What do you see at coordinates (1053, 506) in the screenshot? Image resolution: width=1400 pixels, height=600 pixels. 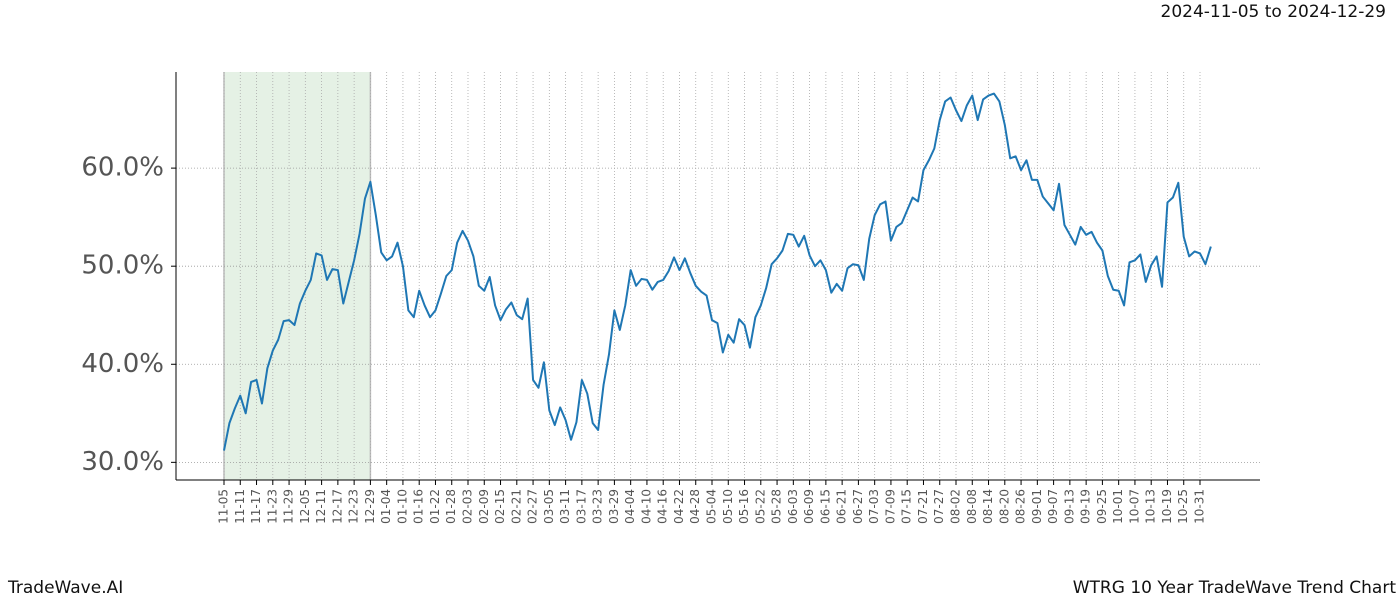 I see `x-tick-label: 09-07` at bounding box center [1053, 506].